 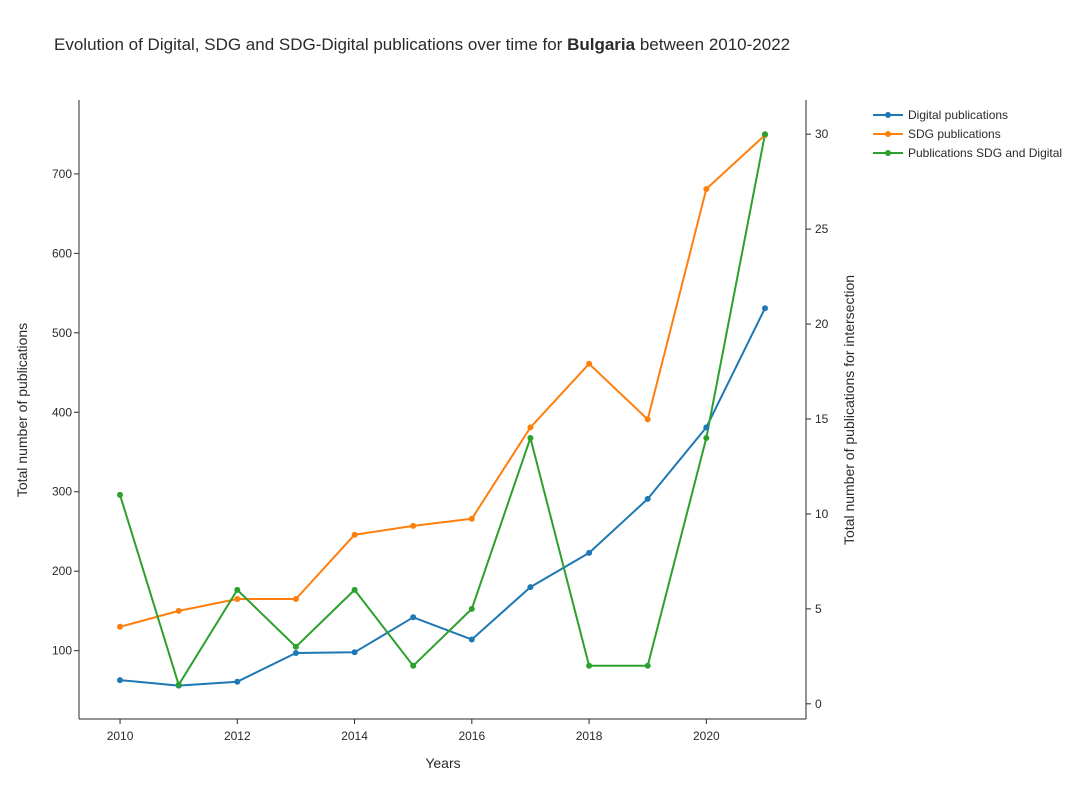 I want to click on x-tick-label: 2018, so click(x=589, y=736).